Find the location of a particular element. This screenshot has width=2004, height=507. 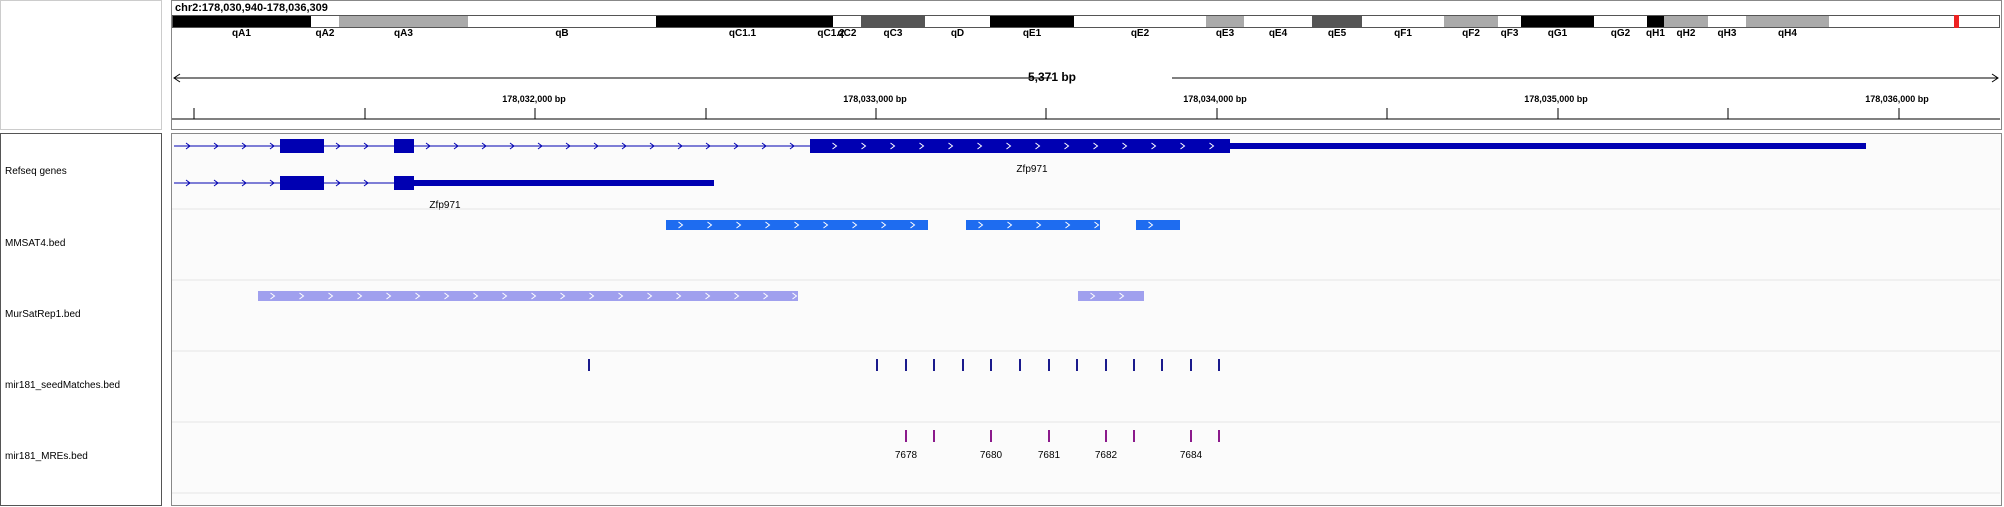

ideogram-band-qF3 is located at coordinates (1509, 21).